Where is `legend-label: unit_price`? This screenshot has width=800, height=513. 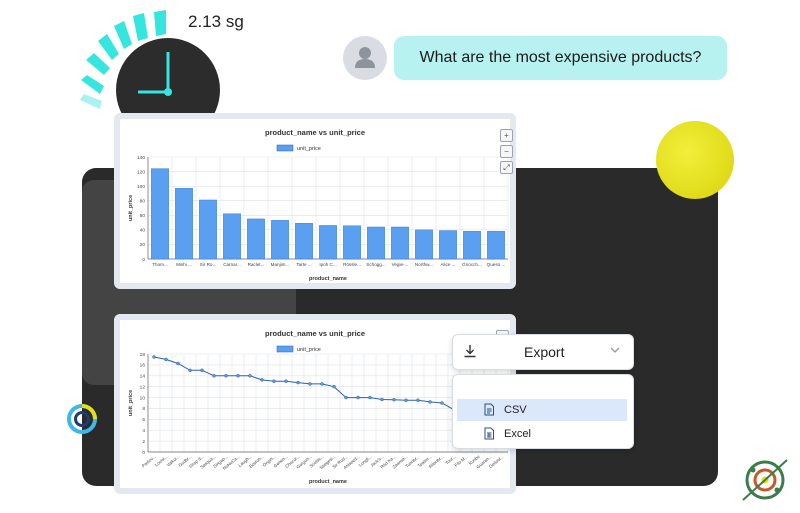
legend-label: unit_price is located at coordinates (309, 149).